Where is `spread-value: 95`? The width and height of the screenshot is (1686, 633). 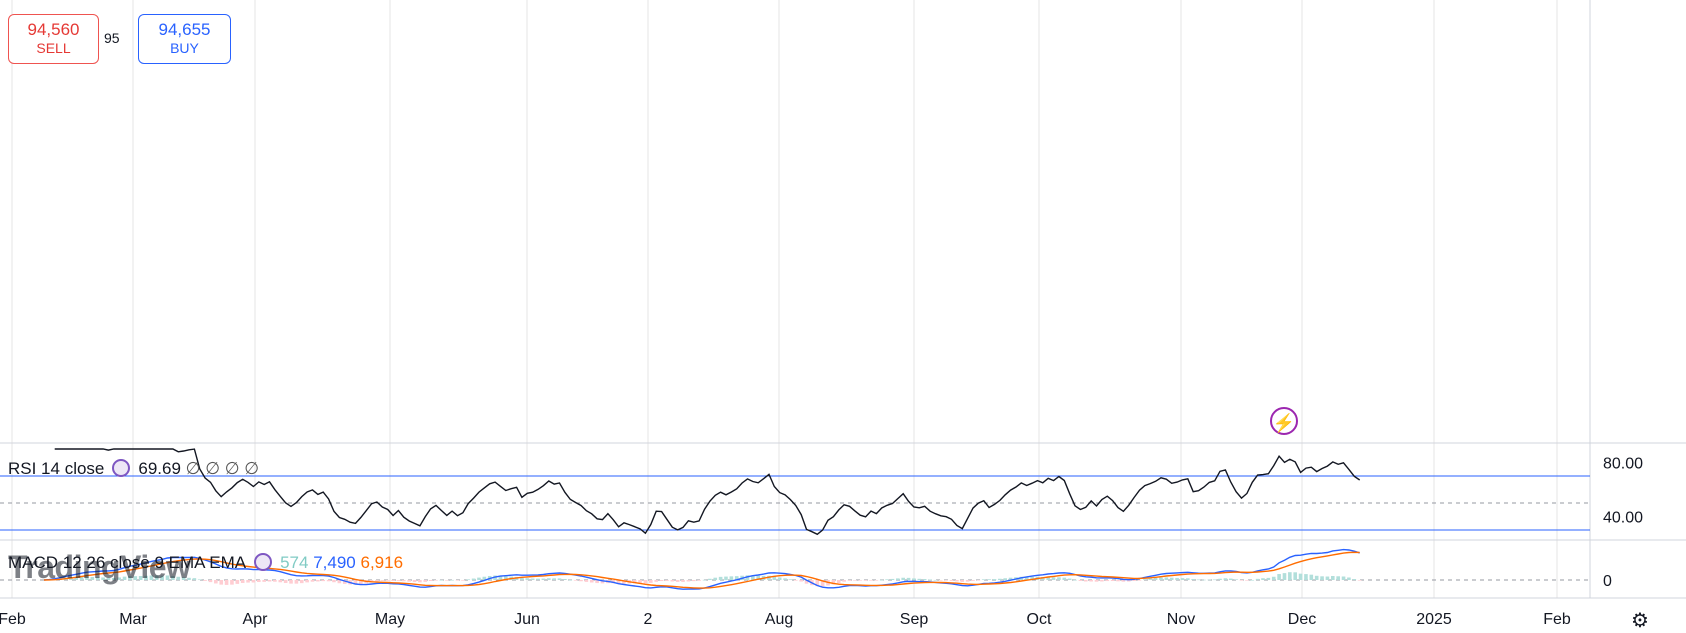
spread-value: 95 is located at coordinates (112, 38).